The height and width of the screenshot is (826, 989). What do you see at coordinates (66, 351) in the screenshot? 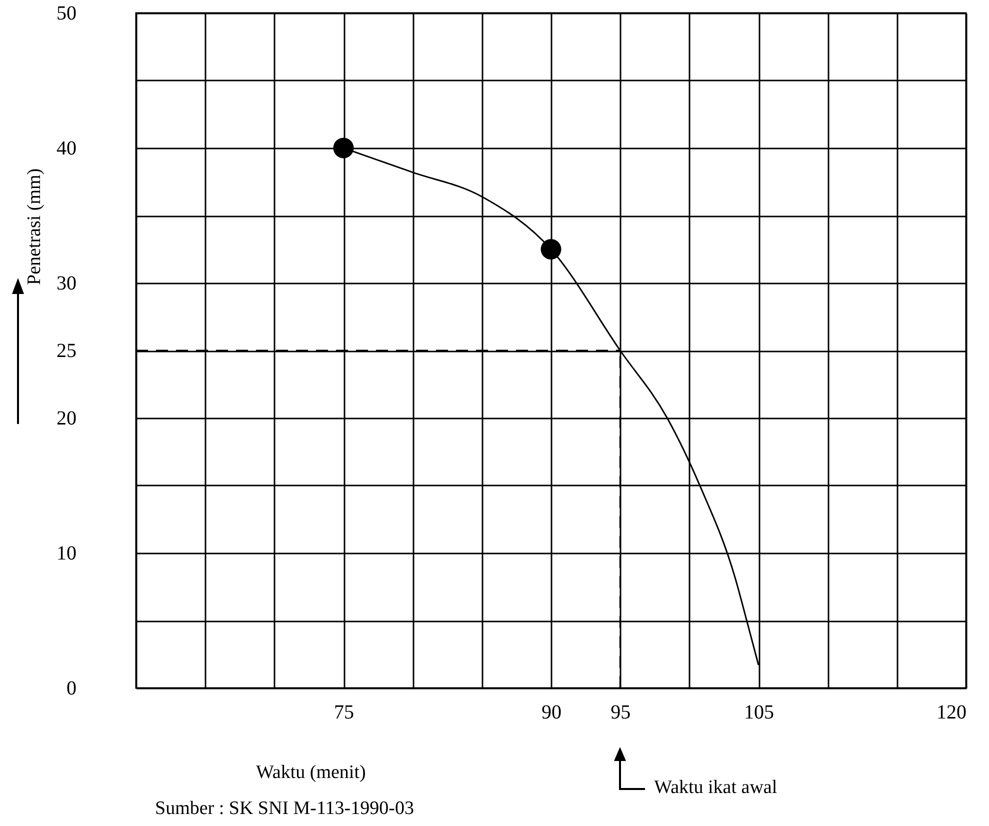
I see `y-tick-label: 25` at bounding box center [66, 351].